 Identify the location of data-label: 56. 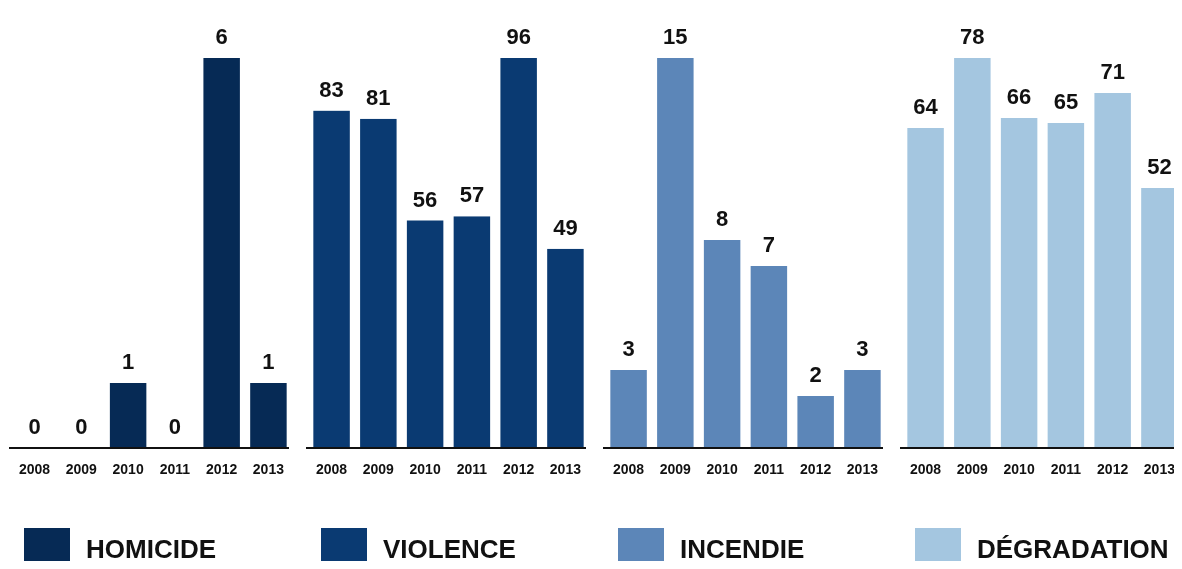
(425, 199).